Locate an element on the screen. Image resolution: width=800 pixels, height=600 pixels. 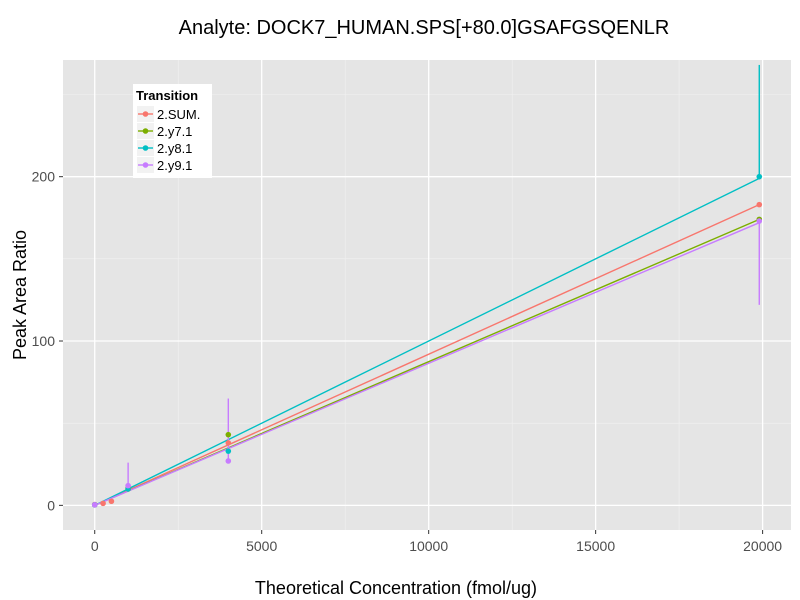
legend: Transition 2.SUM. 2.y7.1 2.y8.1 2.y9.1 is located at coordinates (172, 131).